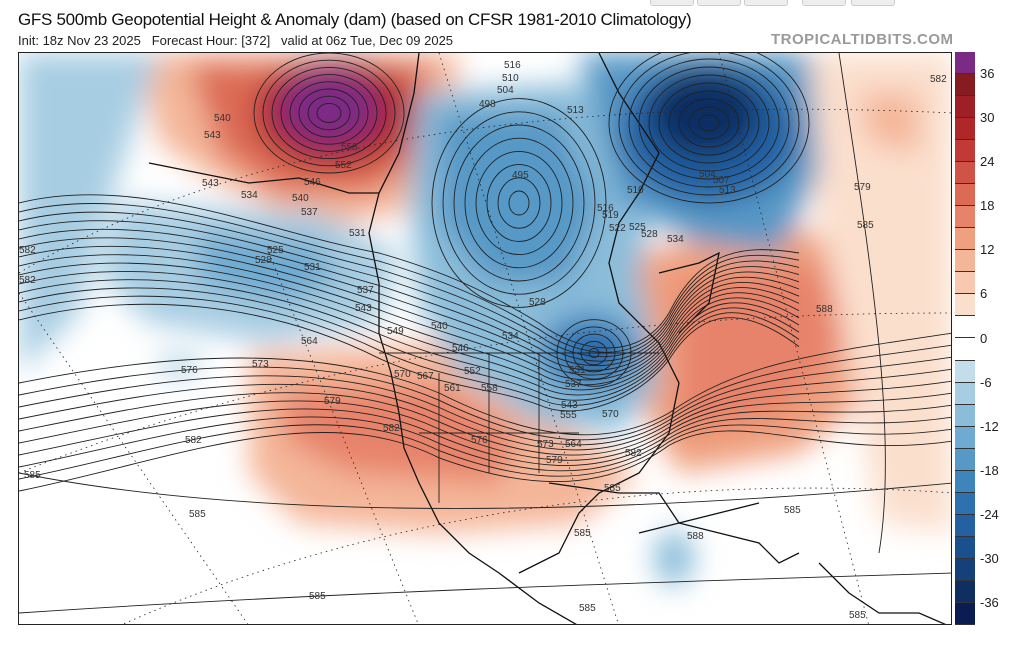  What do you see at coordinates (577, 370) in the screenshot?
I see `contour-label: 531` at bounding box center [577, 370].